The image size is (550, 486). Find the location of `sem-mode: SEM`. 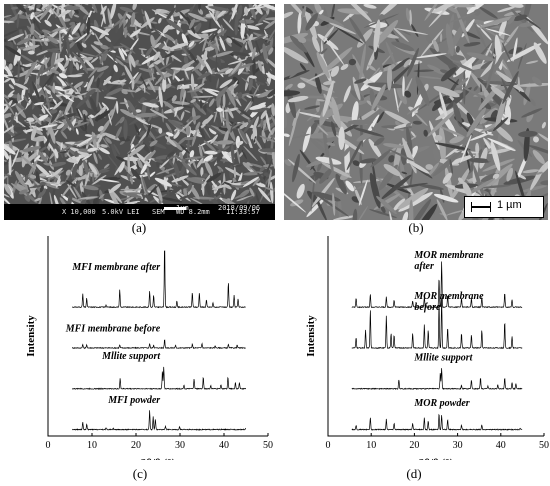

sem-mode: SEM is located at coordinates (158, 212).